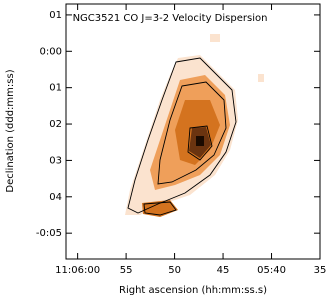  I want to click on x-tick-label: 35, so click(320, 270).